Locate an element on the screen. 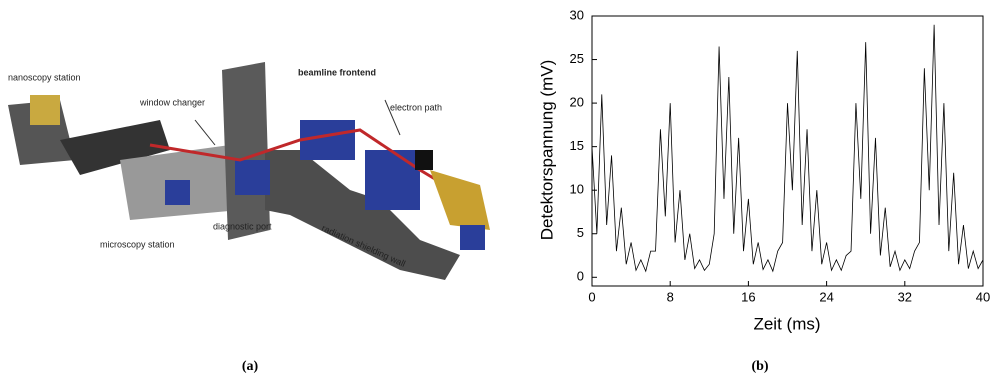 The width and height of the screenshot is (998, 377). label: diagnostic port is located at coordinates (242, 226).